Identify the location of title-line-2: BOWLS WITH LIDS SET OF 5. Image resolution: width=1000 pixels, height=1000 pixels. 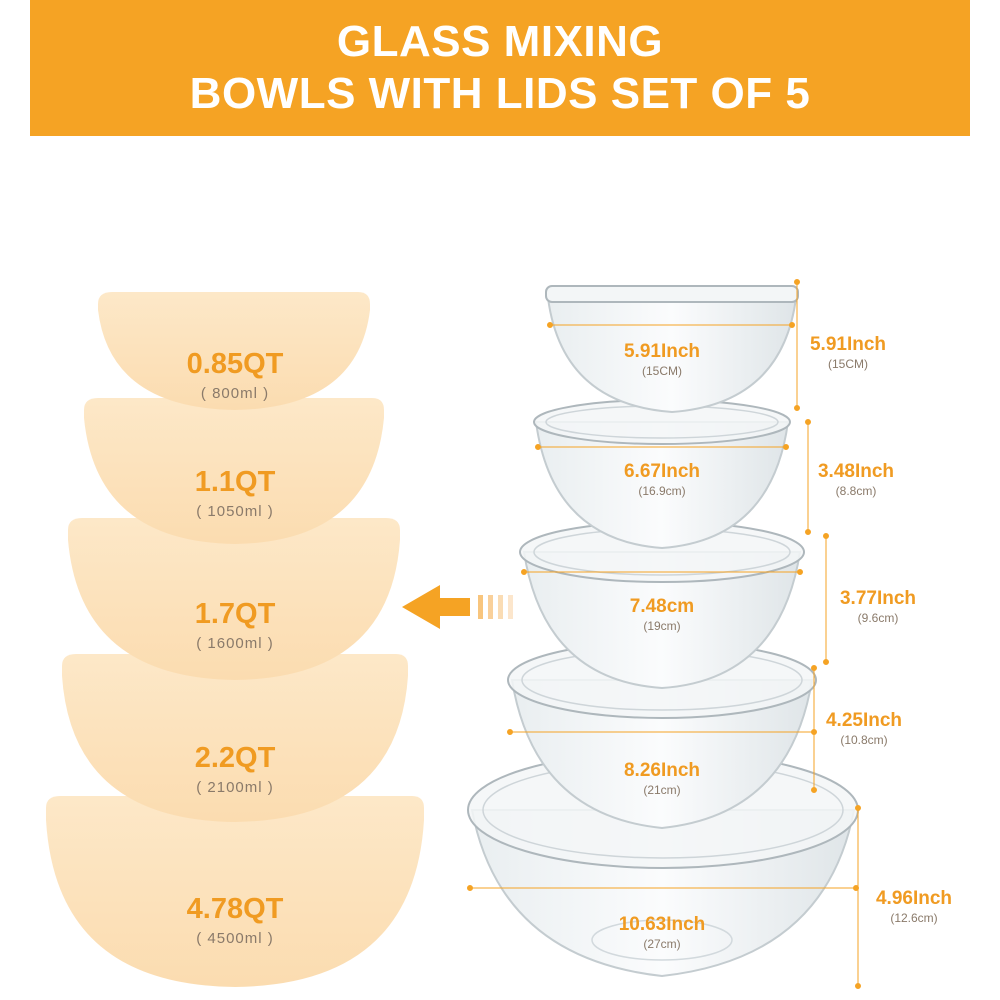
(500, 93).